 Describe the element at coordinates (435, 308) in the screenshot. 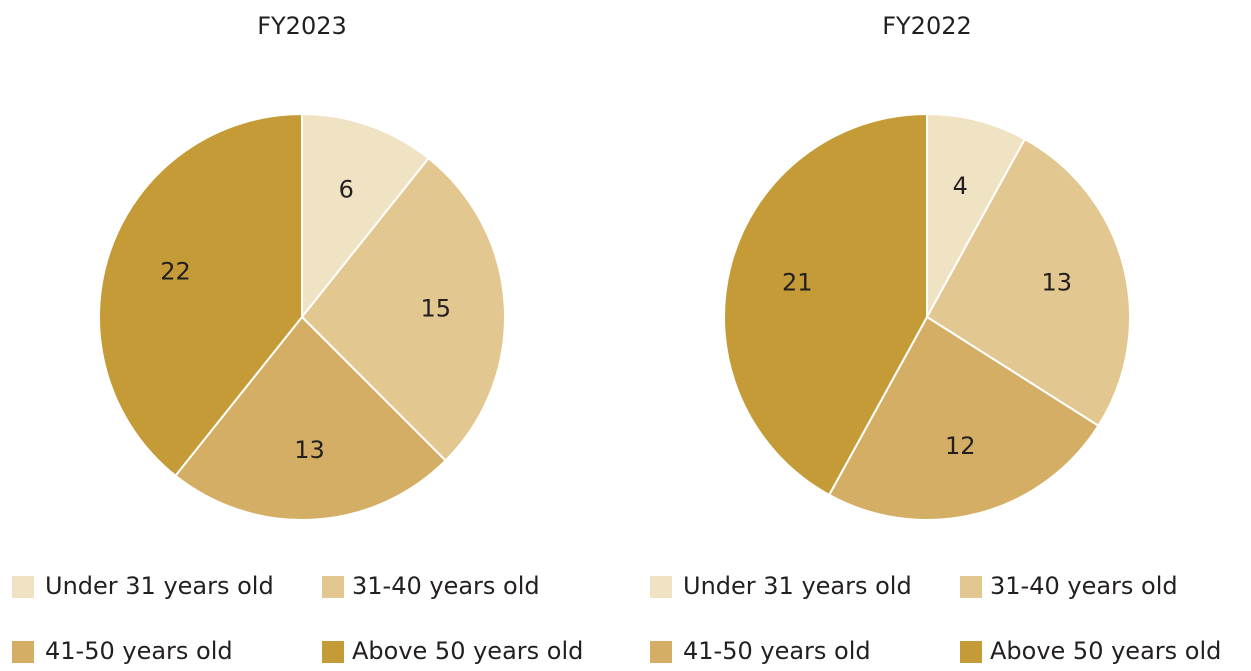

I see `data-label: 15` at that location.